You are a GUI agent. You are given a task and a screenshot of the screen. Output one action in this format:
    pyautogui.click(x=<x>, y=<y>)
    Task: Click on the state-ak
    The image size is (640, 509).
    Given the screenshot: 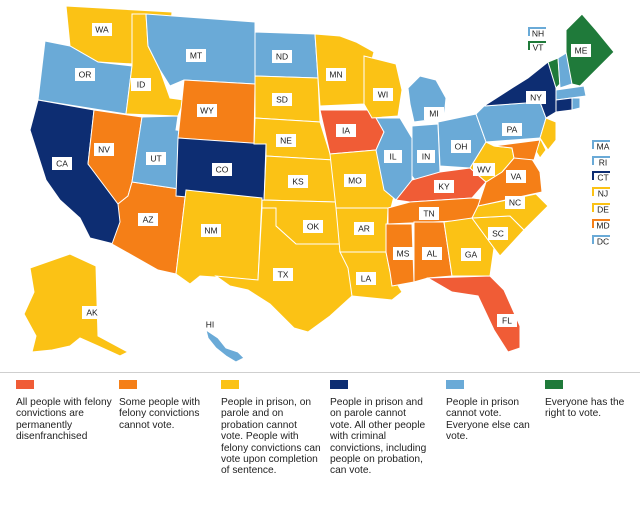 What is the action you would take?
    pyautogui.click(x=76, y=305)
    